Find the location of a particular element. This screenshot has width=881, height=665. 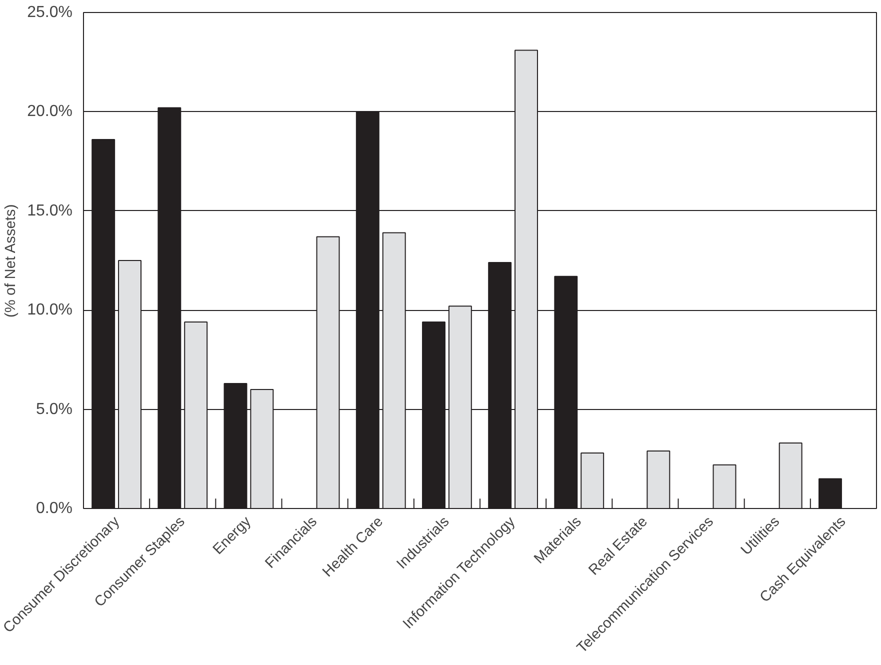

y-tick-label: 0.0% is located at coordinates (54, 508).